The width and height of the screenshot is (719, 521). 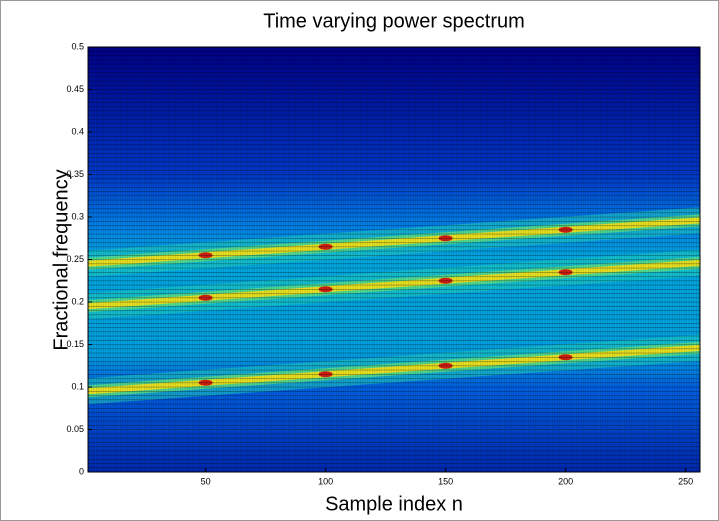 I want to click on y-tick-label: 0.35, so click(x=75, y=174).